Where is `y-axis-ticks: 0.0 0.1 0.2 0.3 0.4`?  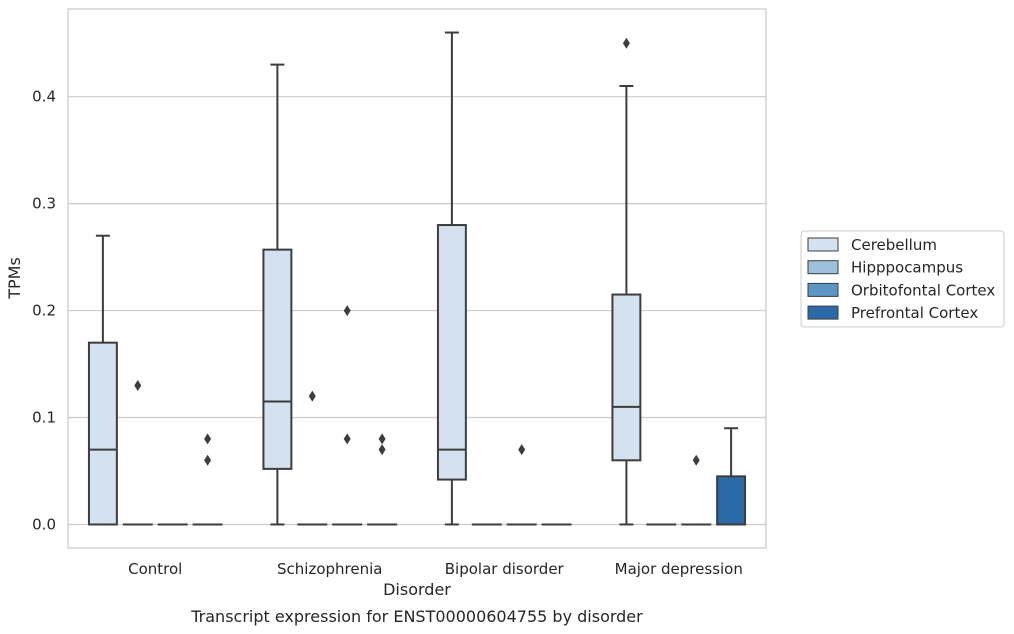 y-axis-ticks: 0.0 0.1 0.2 0.3 0.4 is located at coordinates (44, 311).